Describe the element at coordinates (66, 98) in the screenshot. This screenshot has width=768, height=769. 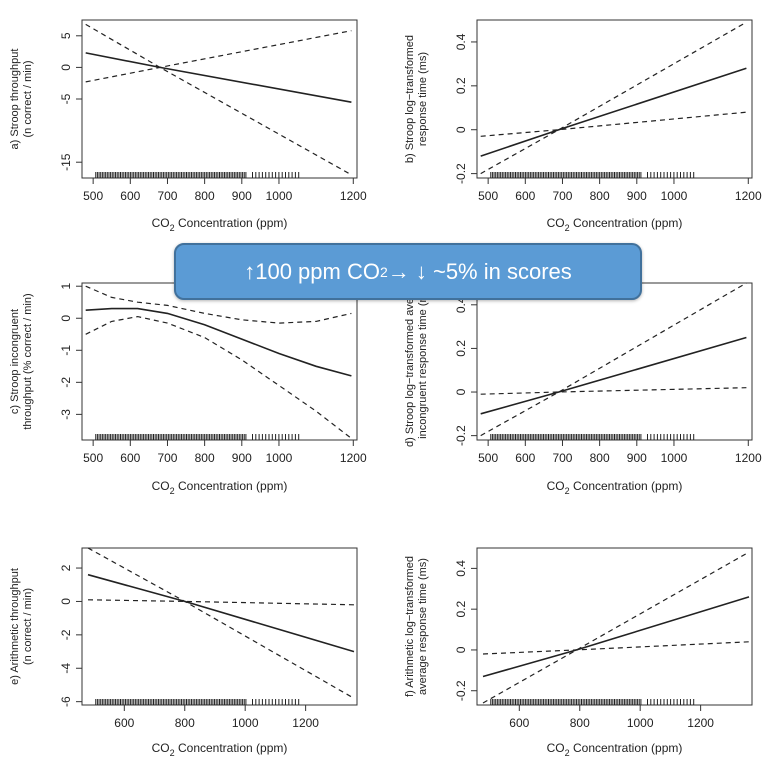
I see `y-tick-label: -5` at that location.